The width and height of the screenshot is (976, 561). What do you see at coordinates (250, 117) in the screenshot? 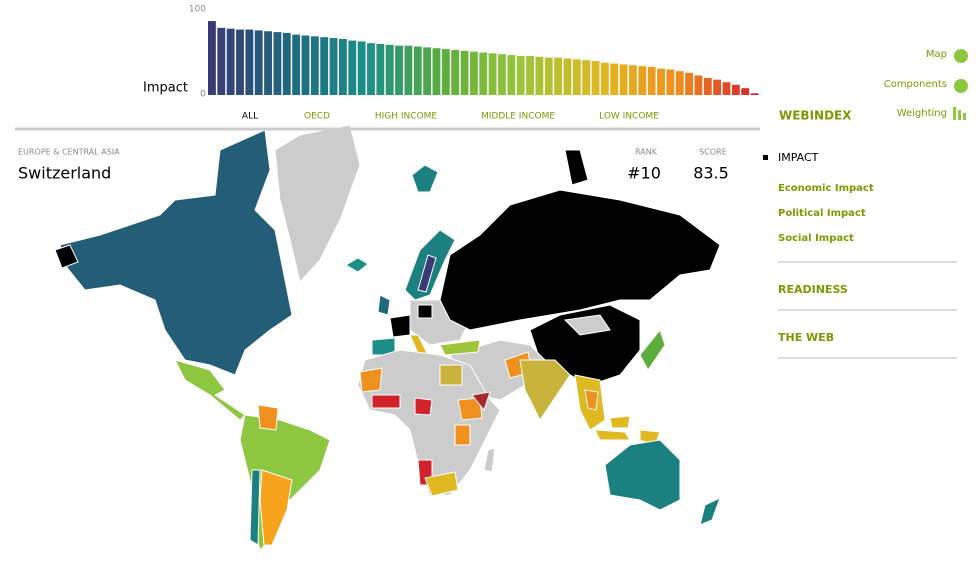
I see `tab: ALL` at bounding box center [250, 117].